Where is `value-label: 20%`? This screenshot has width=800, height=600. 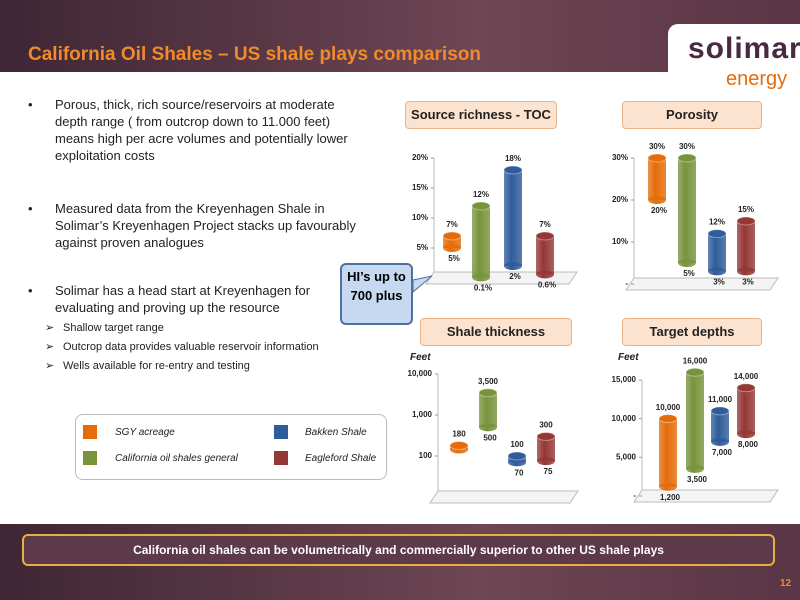
value-label: 20% is located at coordinates (659, 210).